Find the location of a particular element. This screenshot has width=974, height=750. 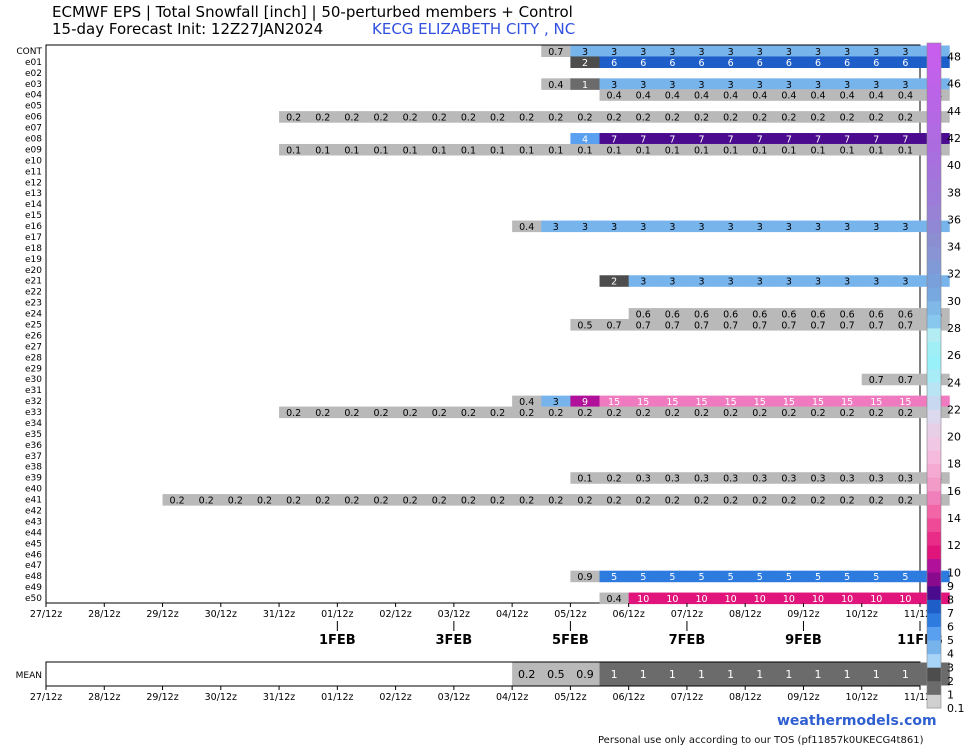

brand-link: weathermodels.com is located at coordinates (857, 721).